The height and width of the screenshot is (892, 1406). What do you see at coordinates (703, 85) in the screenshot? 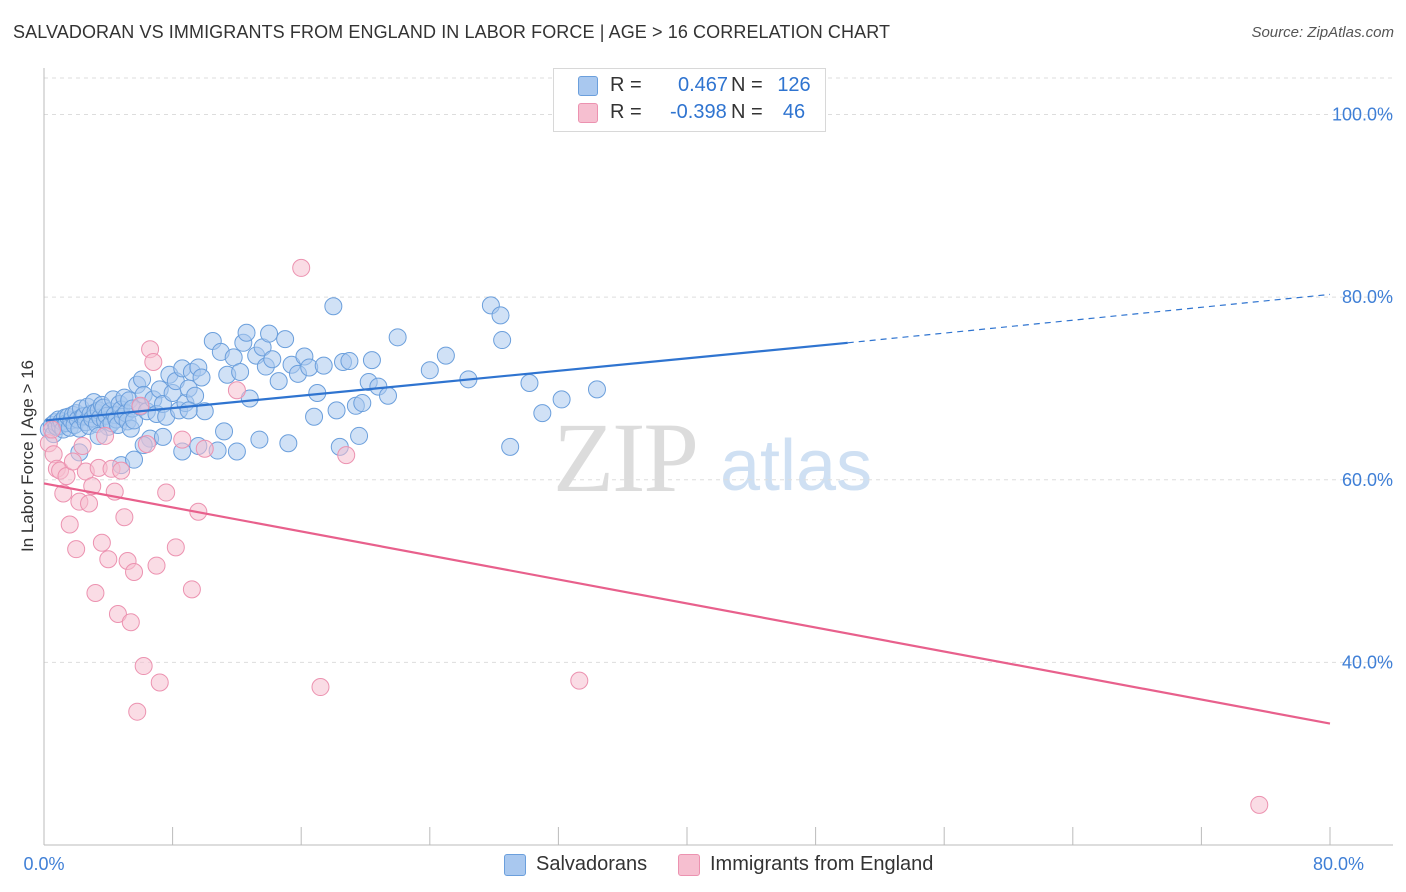
I see `legend-r-value: 0.467` at bounding box center [703, 85].